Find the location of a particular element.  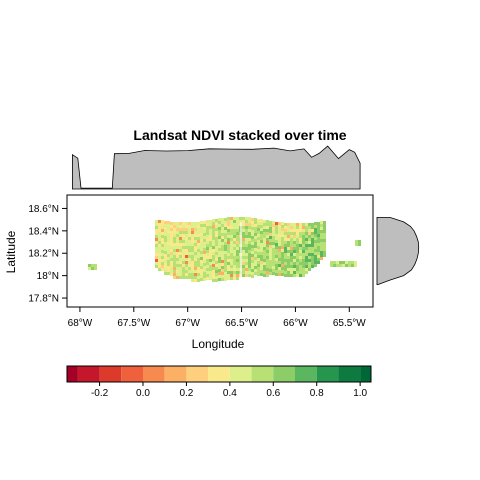

x-tick-label: 67.5°W is located at coordinates (133, 323).